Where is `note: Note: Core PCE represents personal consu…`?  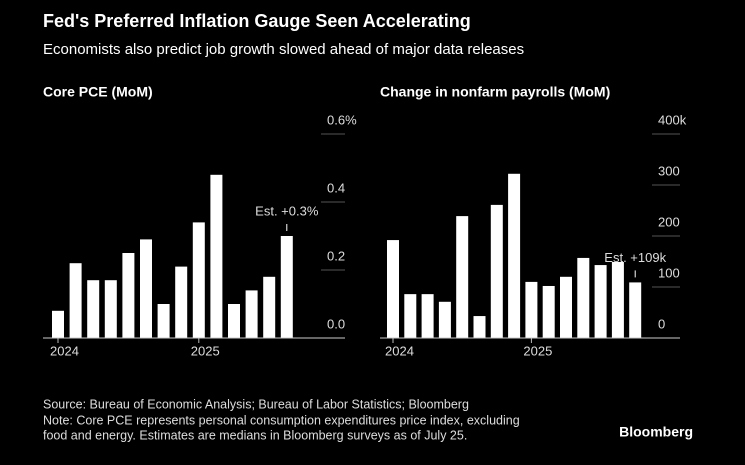
note: Note: Core PCE represents personal consu… is located at coordinates (281, 420).